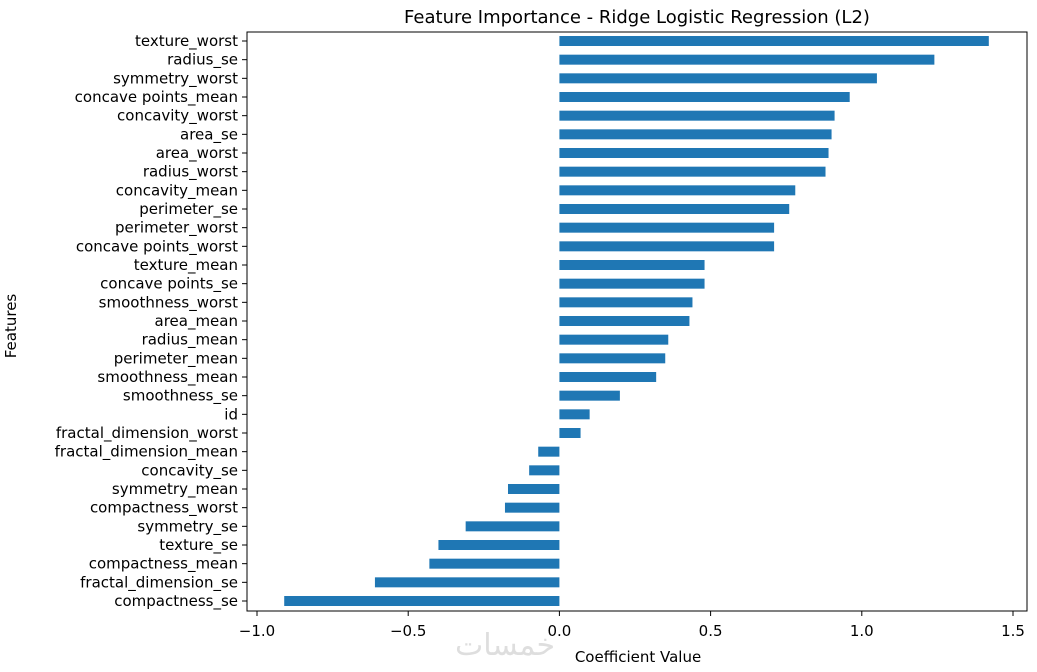  What do you see at coordinates (175, 489) in the screenshot?
I see `y-tick-label: symmetry_mean` at bounding box center [175, 489].